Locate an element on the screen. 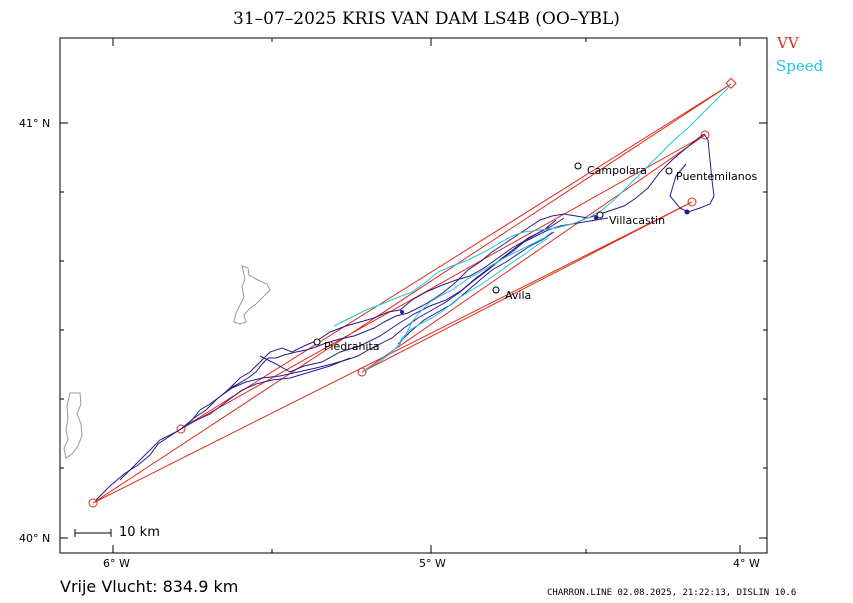 This screenshot has width=853, height=603. lat-tick-label-41: 41° N is located at coordinates (35, 123).